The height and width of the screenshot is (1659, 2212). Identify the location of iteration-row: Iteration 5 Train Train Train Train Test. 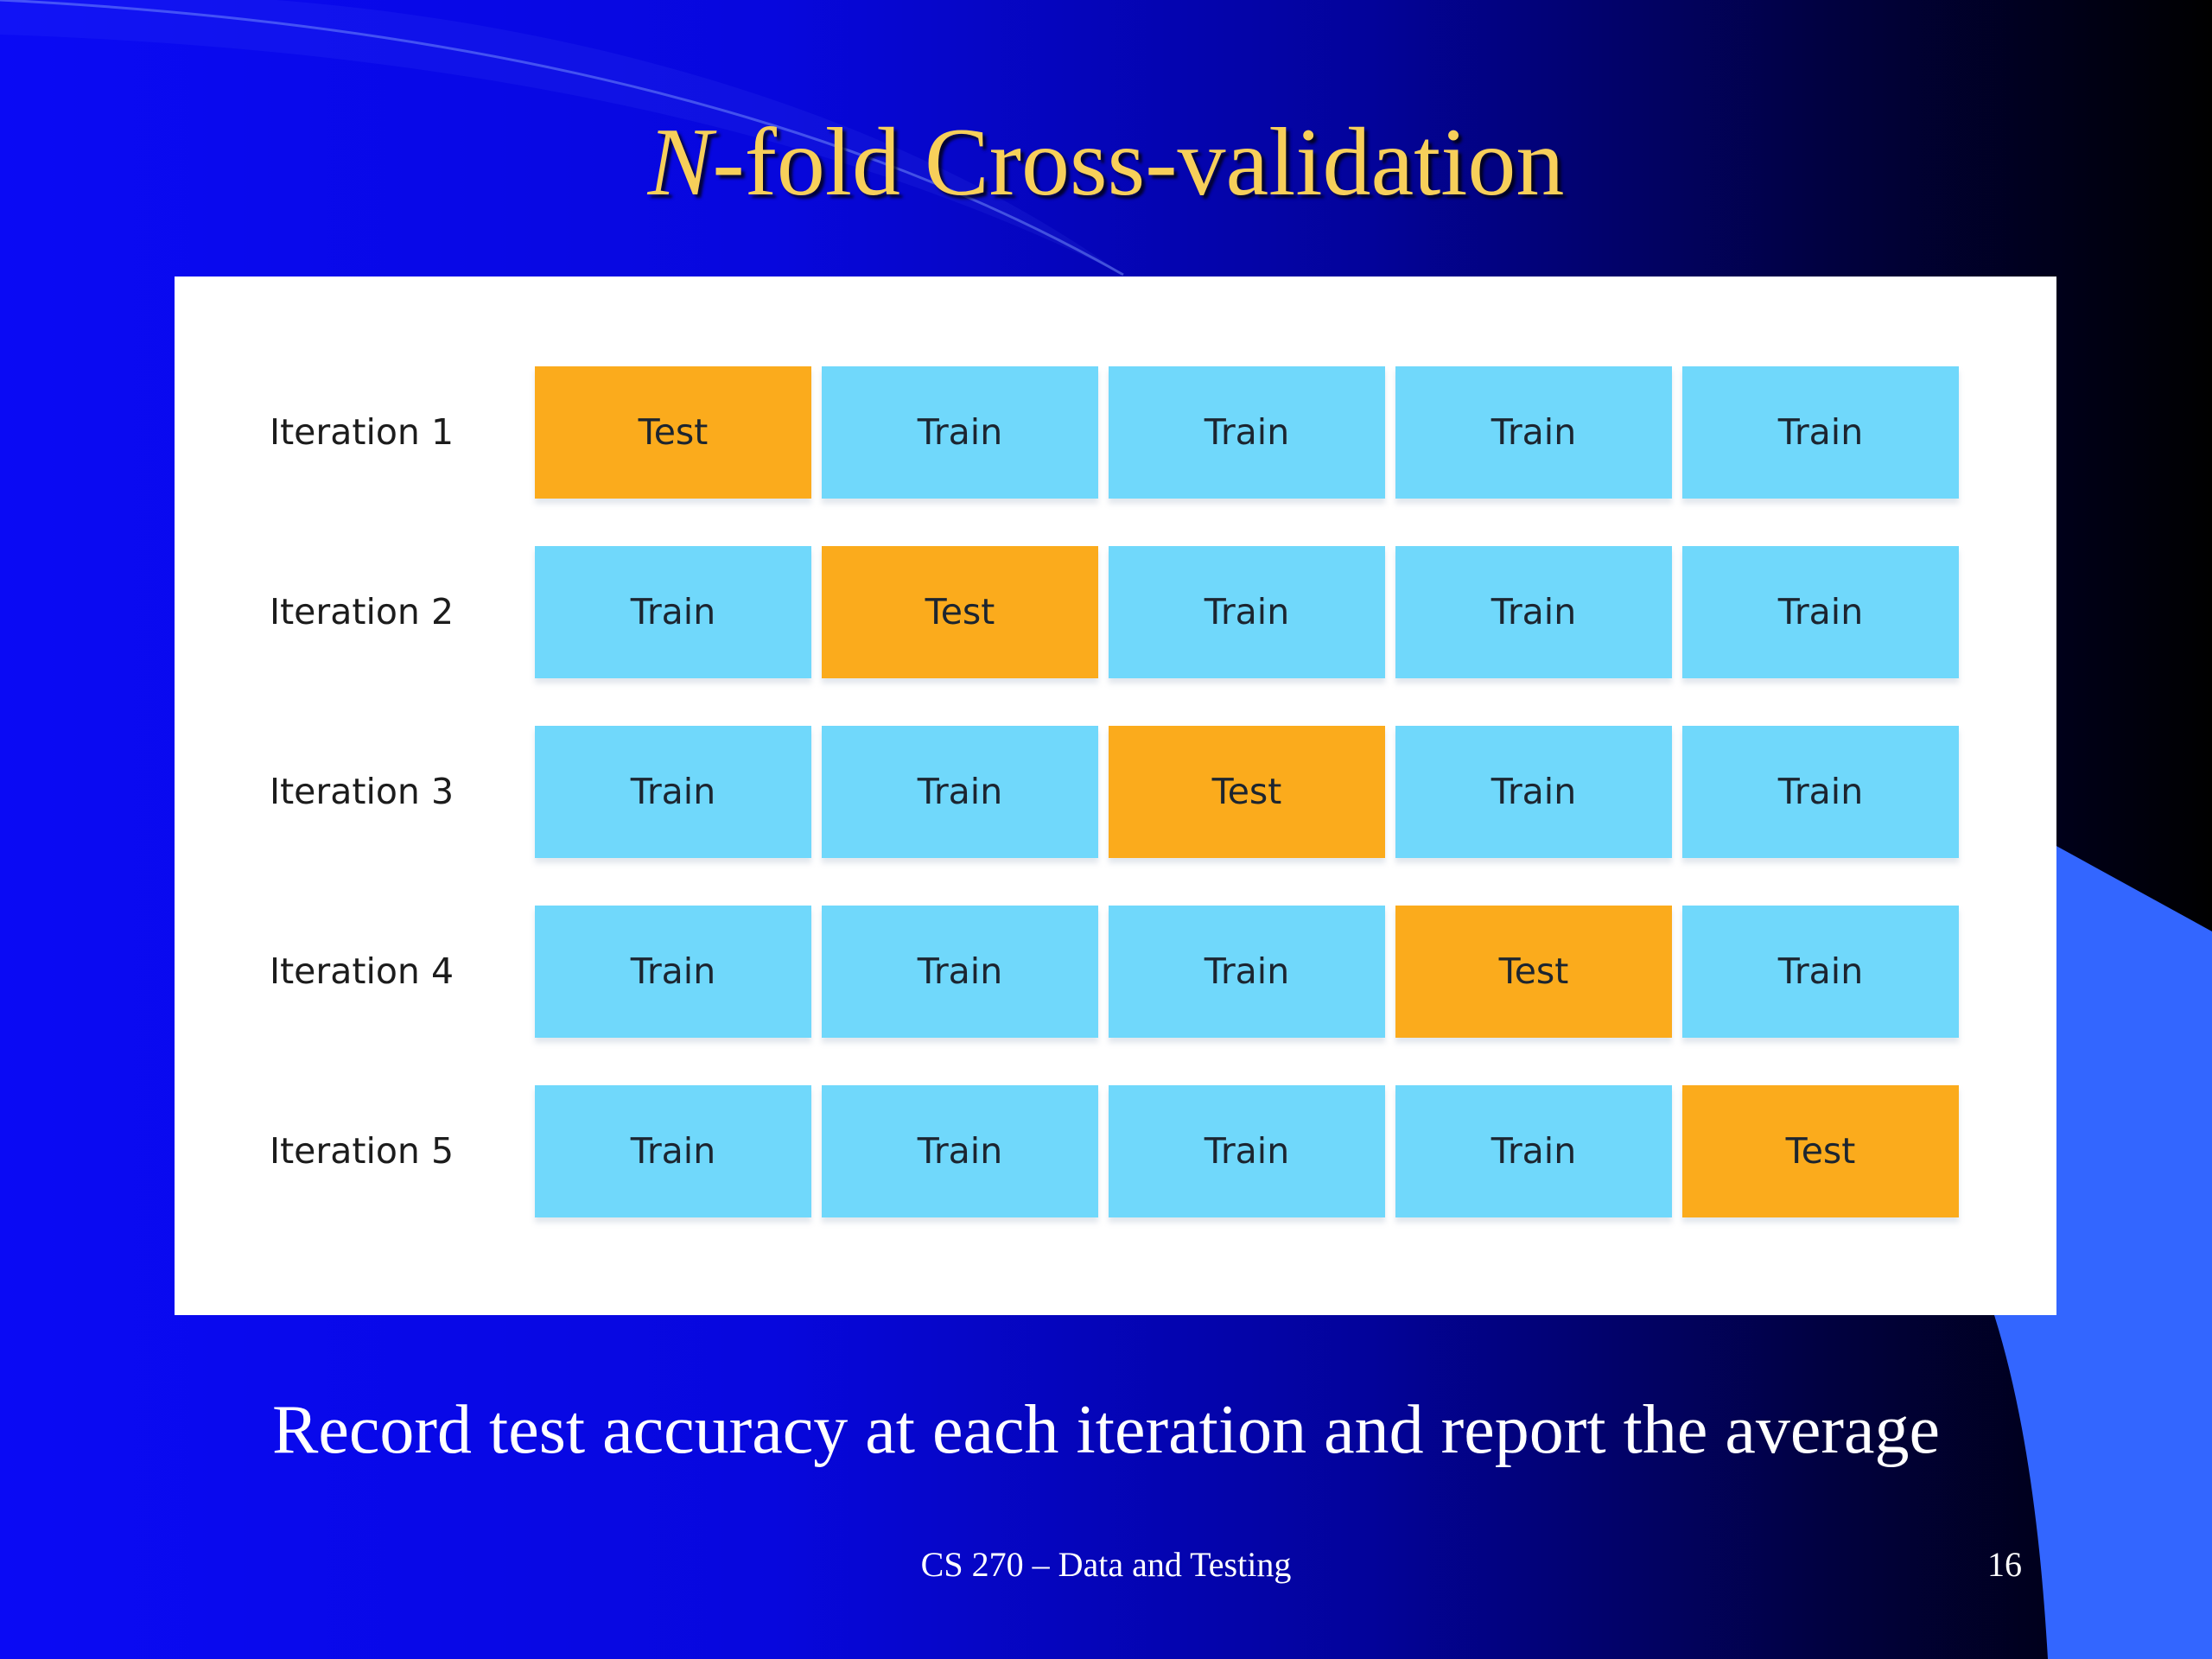
(1115, 1151).